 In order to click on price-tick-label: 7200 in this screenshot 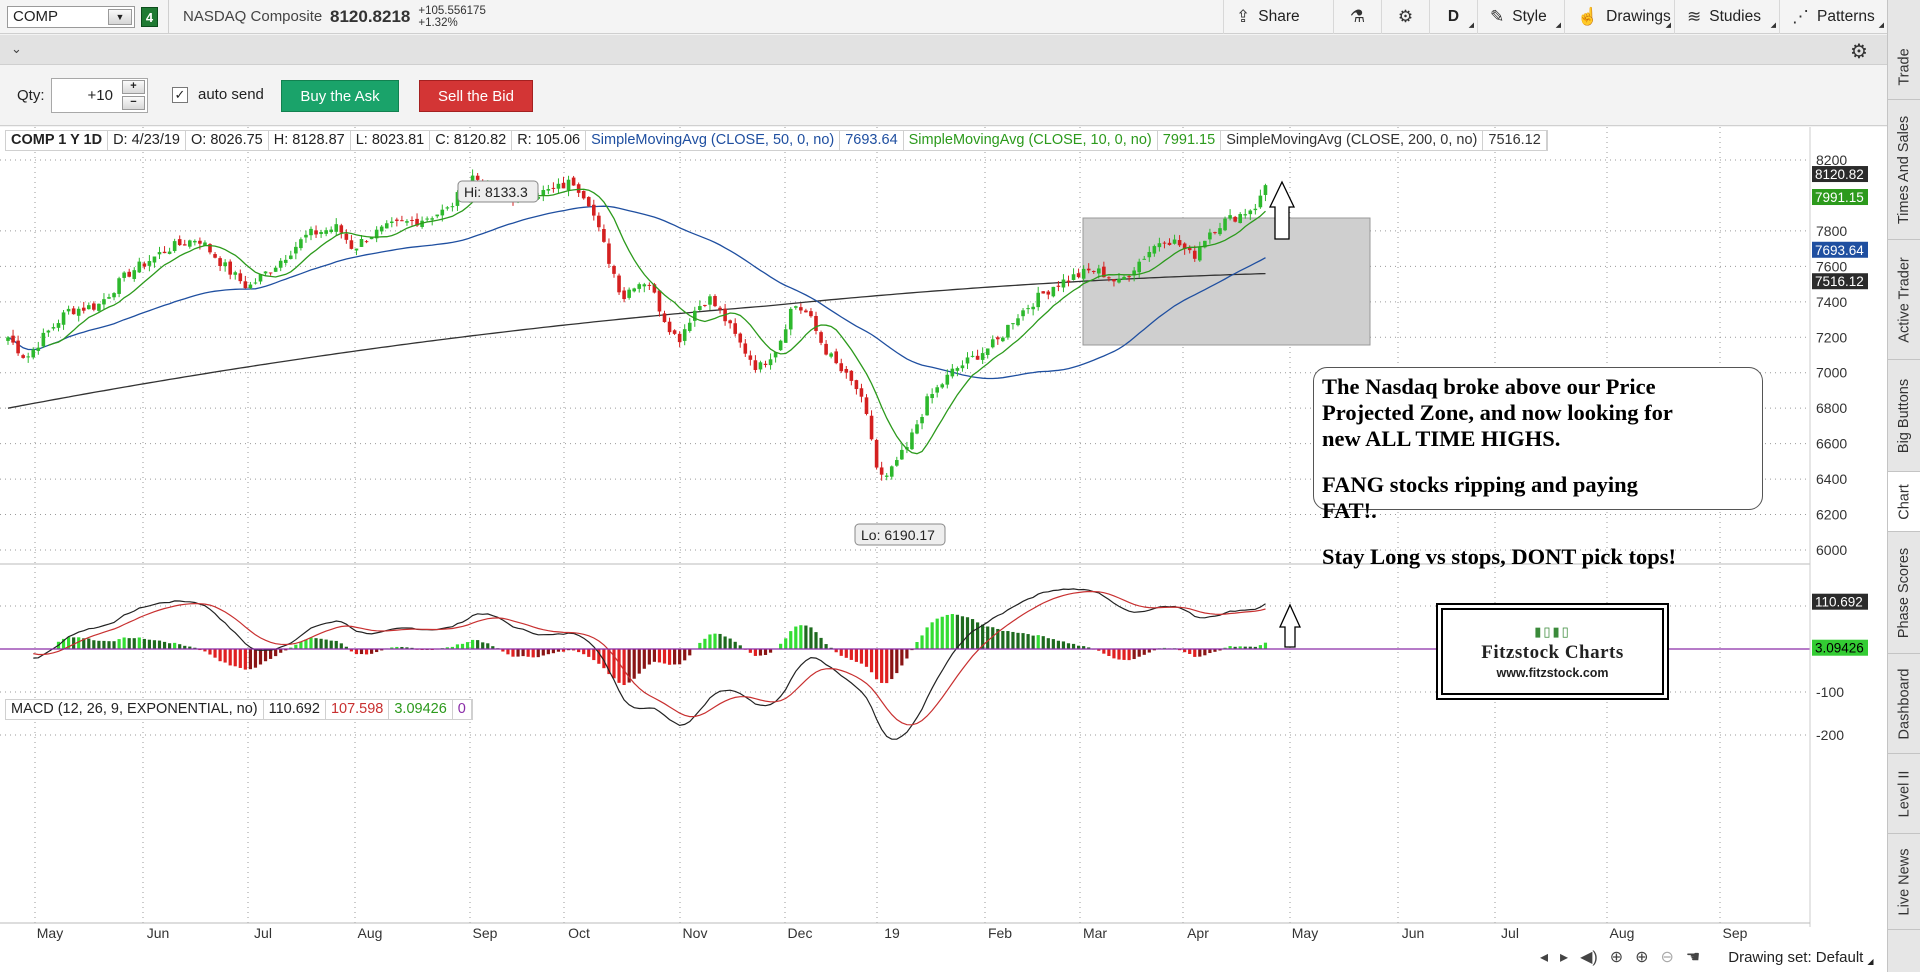, I will do `click(1831, 337)`.